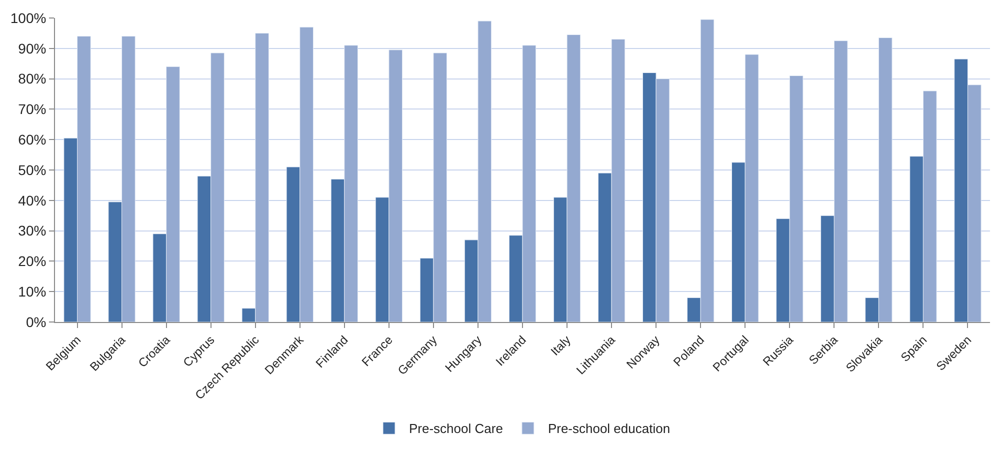 The width and height of the screenshot is (1000, 453). Describe the element at coordinates (561, 345) in the screenshot. I see `x-tick-label: Italy` at that location.